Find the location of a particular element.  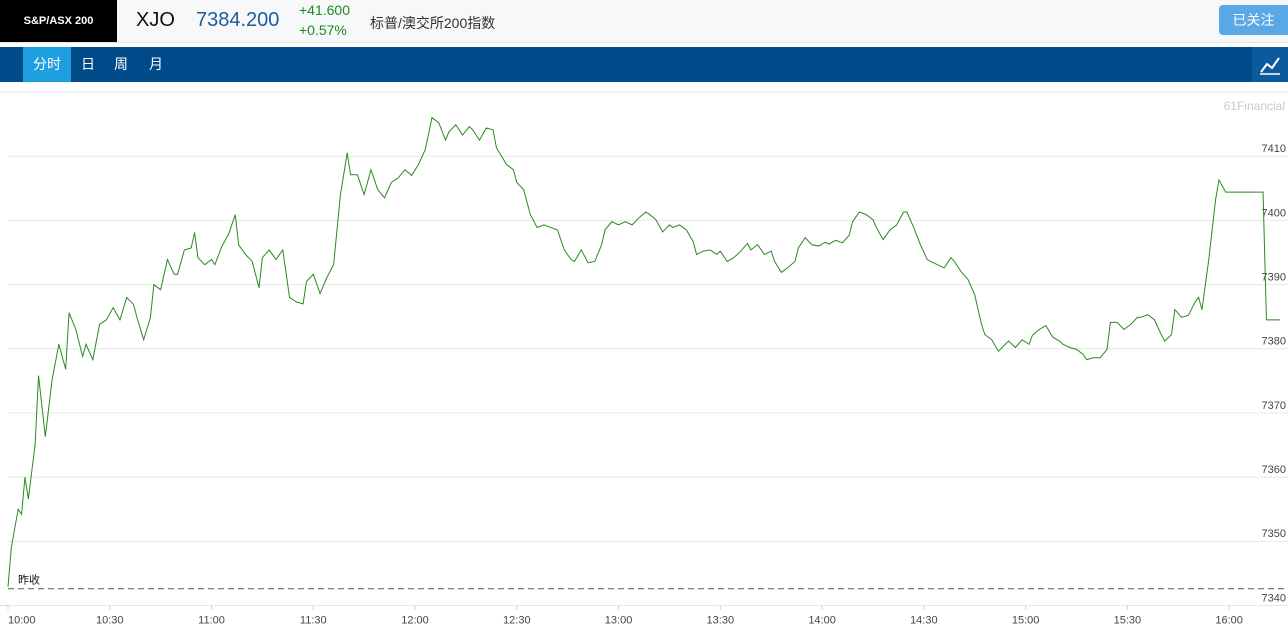

y-tick-label: 7370 is located at coordinates (1274, 406).